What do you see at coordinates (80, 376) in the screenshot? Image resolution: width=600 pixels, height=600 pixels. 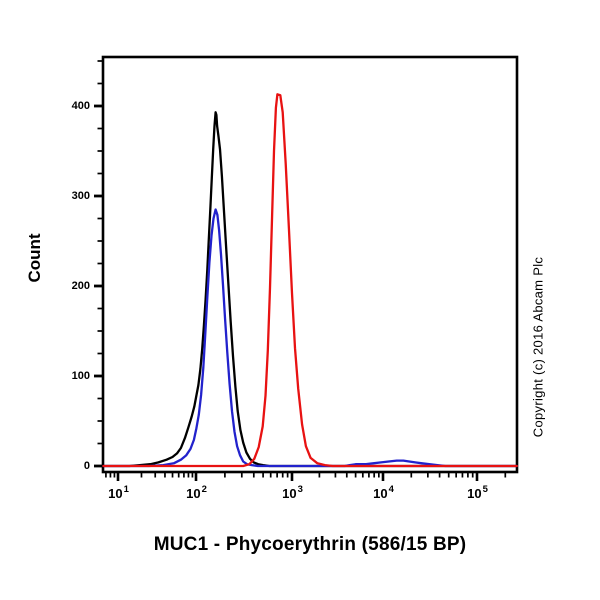 I see `y-tick-label: 100` at bounding box center [80, 376].